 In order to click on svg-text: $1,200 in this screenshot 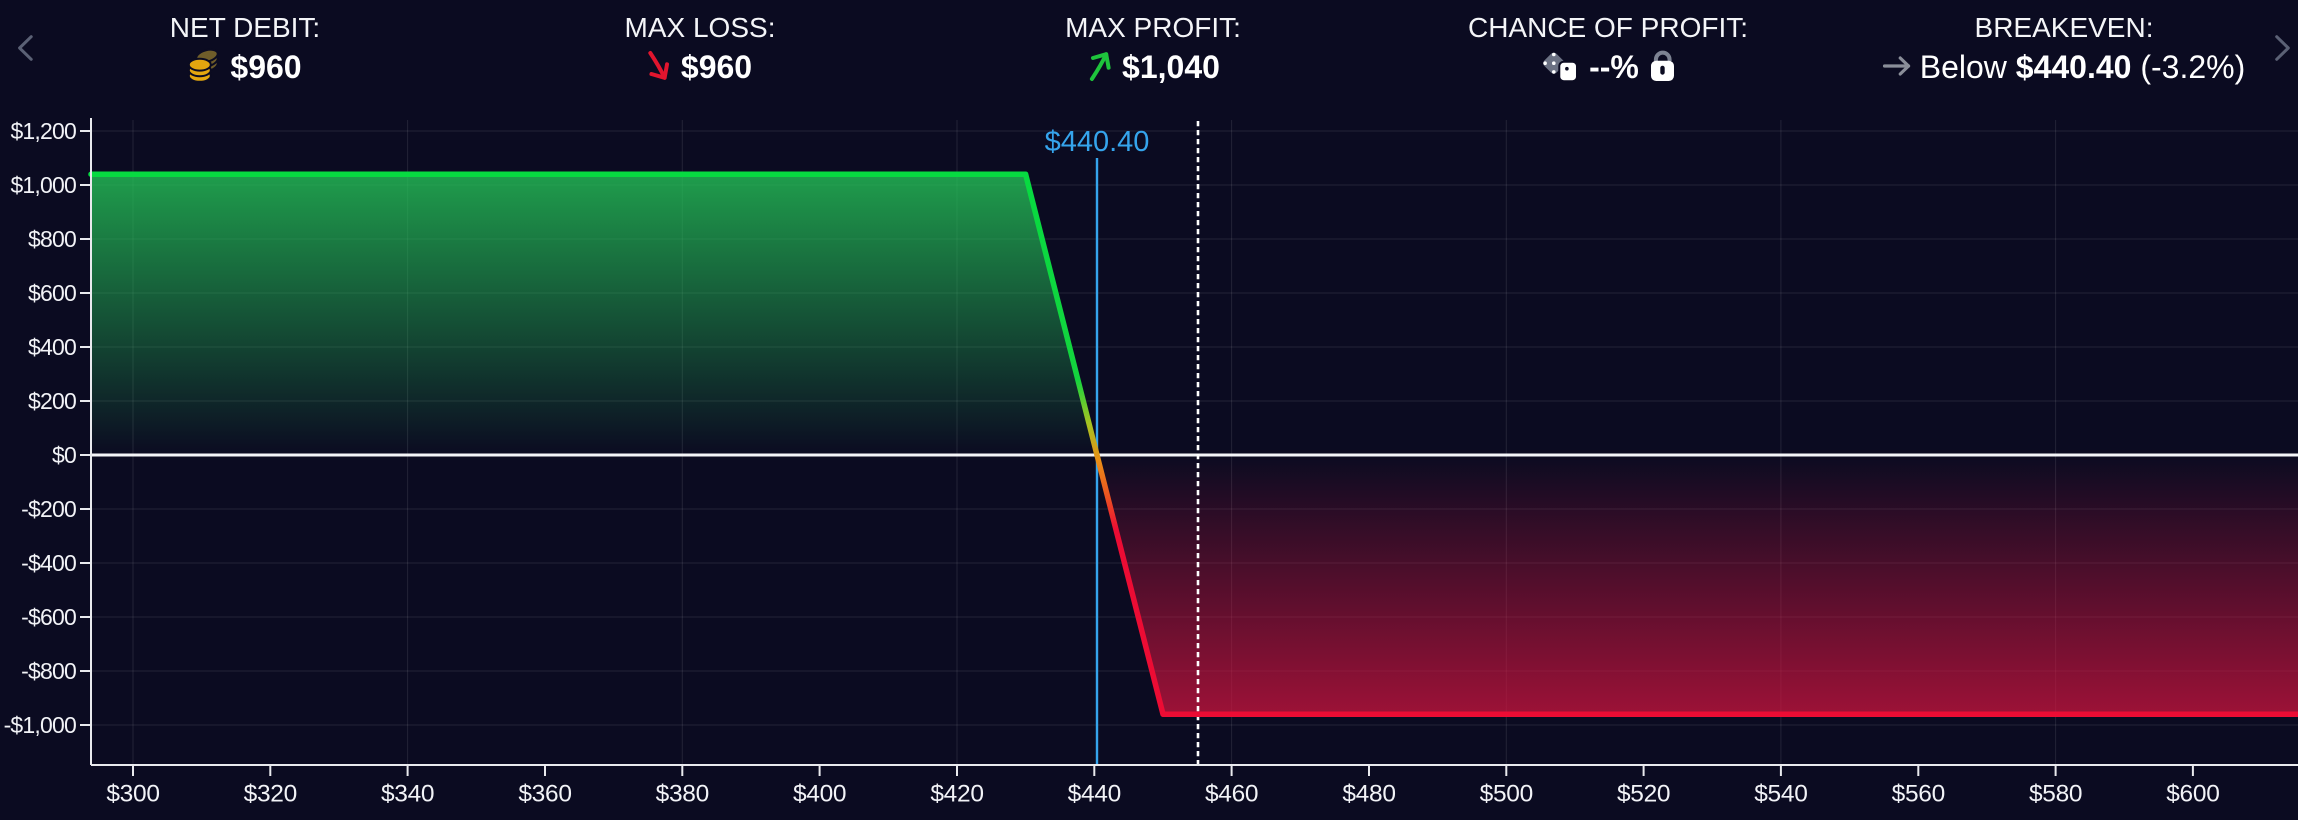, I will do `click(43, 131)`.